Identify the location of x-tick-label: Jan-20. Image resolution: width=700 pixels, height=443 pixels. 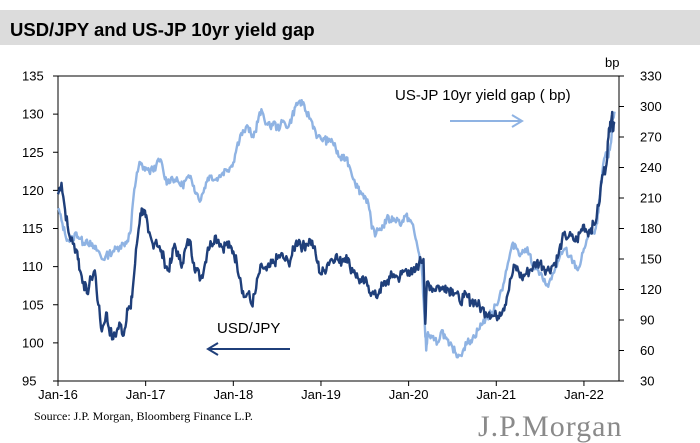
(409, 394).